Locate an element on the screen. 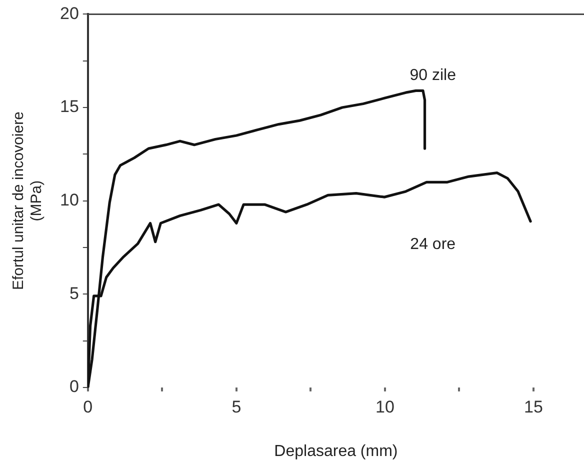 The height and width of the screenshot is (471, 584). y-tick-label: 0 is located at coordinates (74, 386).